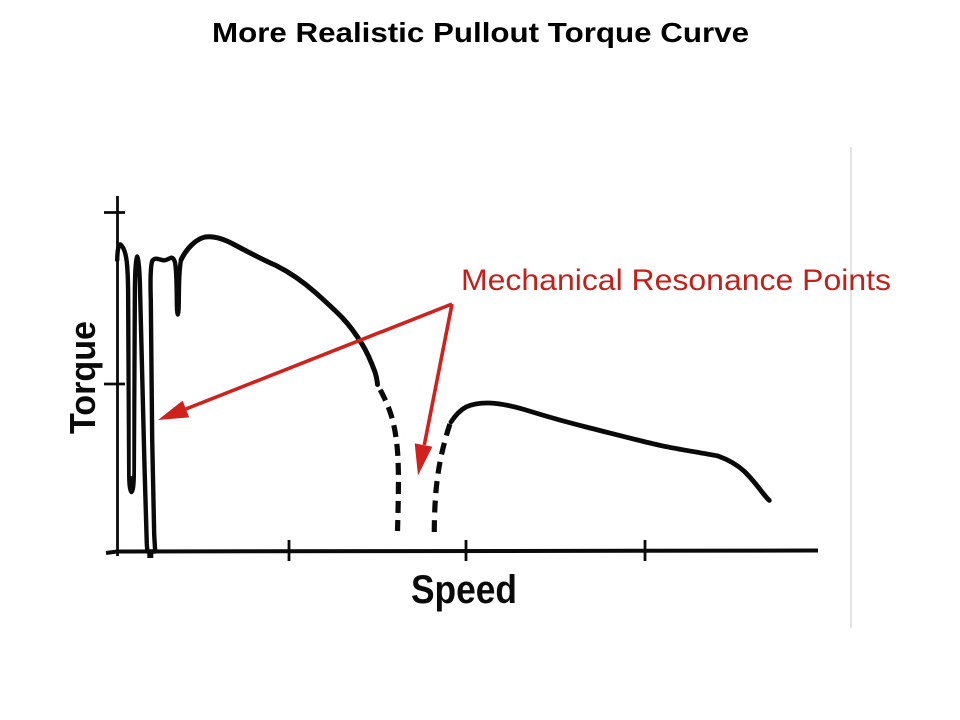 The image size is (960, 720). What do you see at coordinates (676, 280) in the screenshot?
I see `svg-text: Mechanical Resonance Points` at bounding box center [676, 280].